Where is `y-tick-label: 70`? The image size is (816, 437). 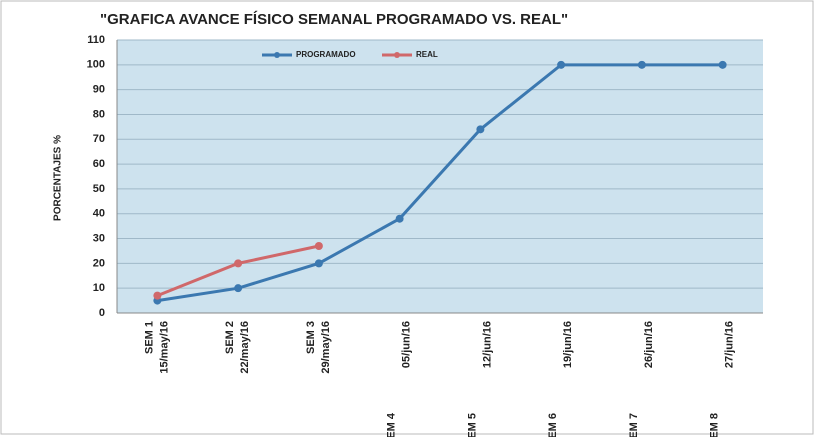
y-tick-label: 70 is located at coordinates (99, 139).